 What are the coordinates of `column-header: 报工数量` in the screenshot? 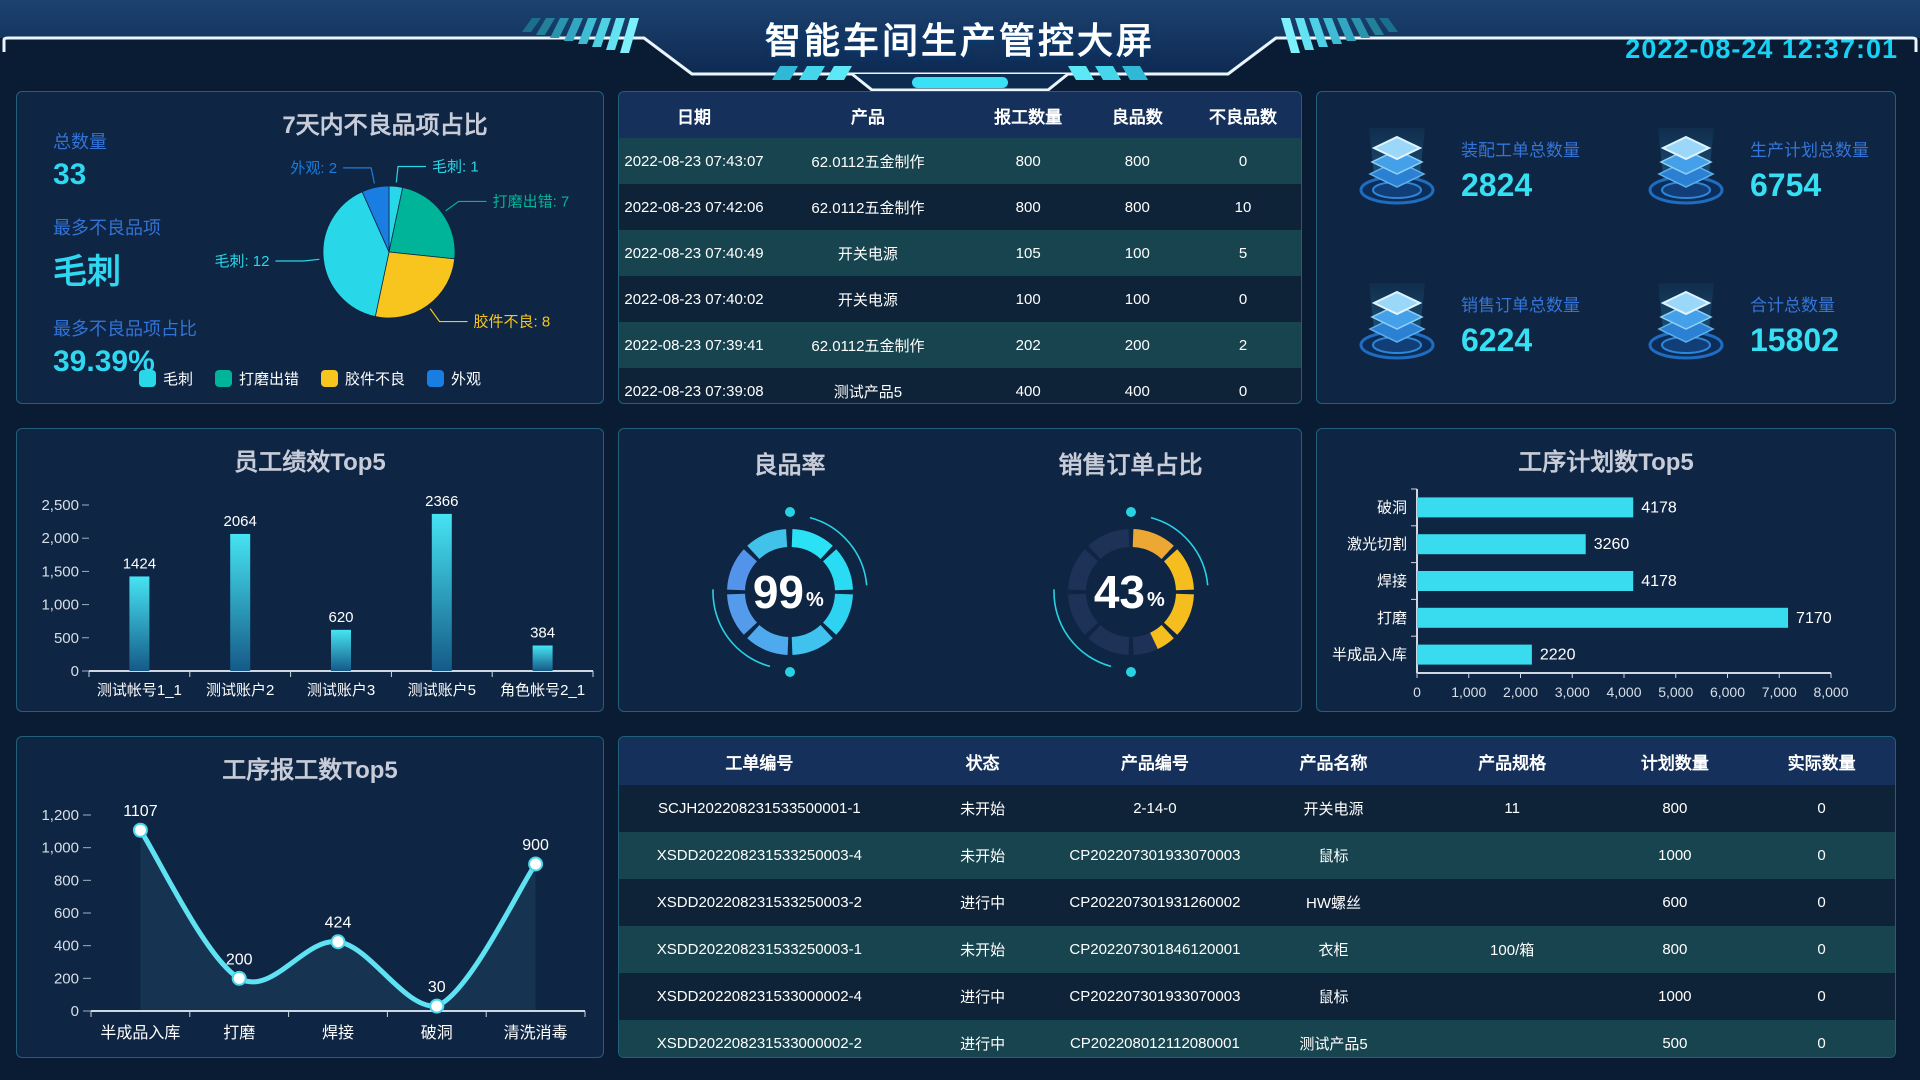 It's located at (1028, 115).